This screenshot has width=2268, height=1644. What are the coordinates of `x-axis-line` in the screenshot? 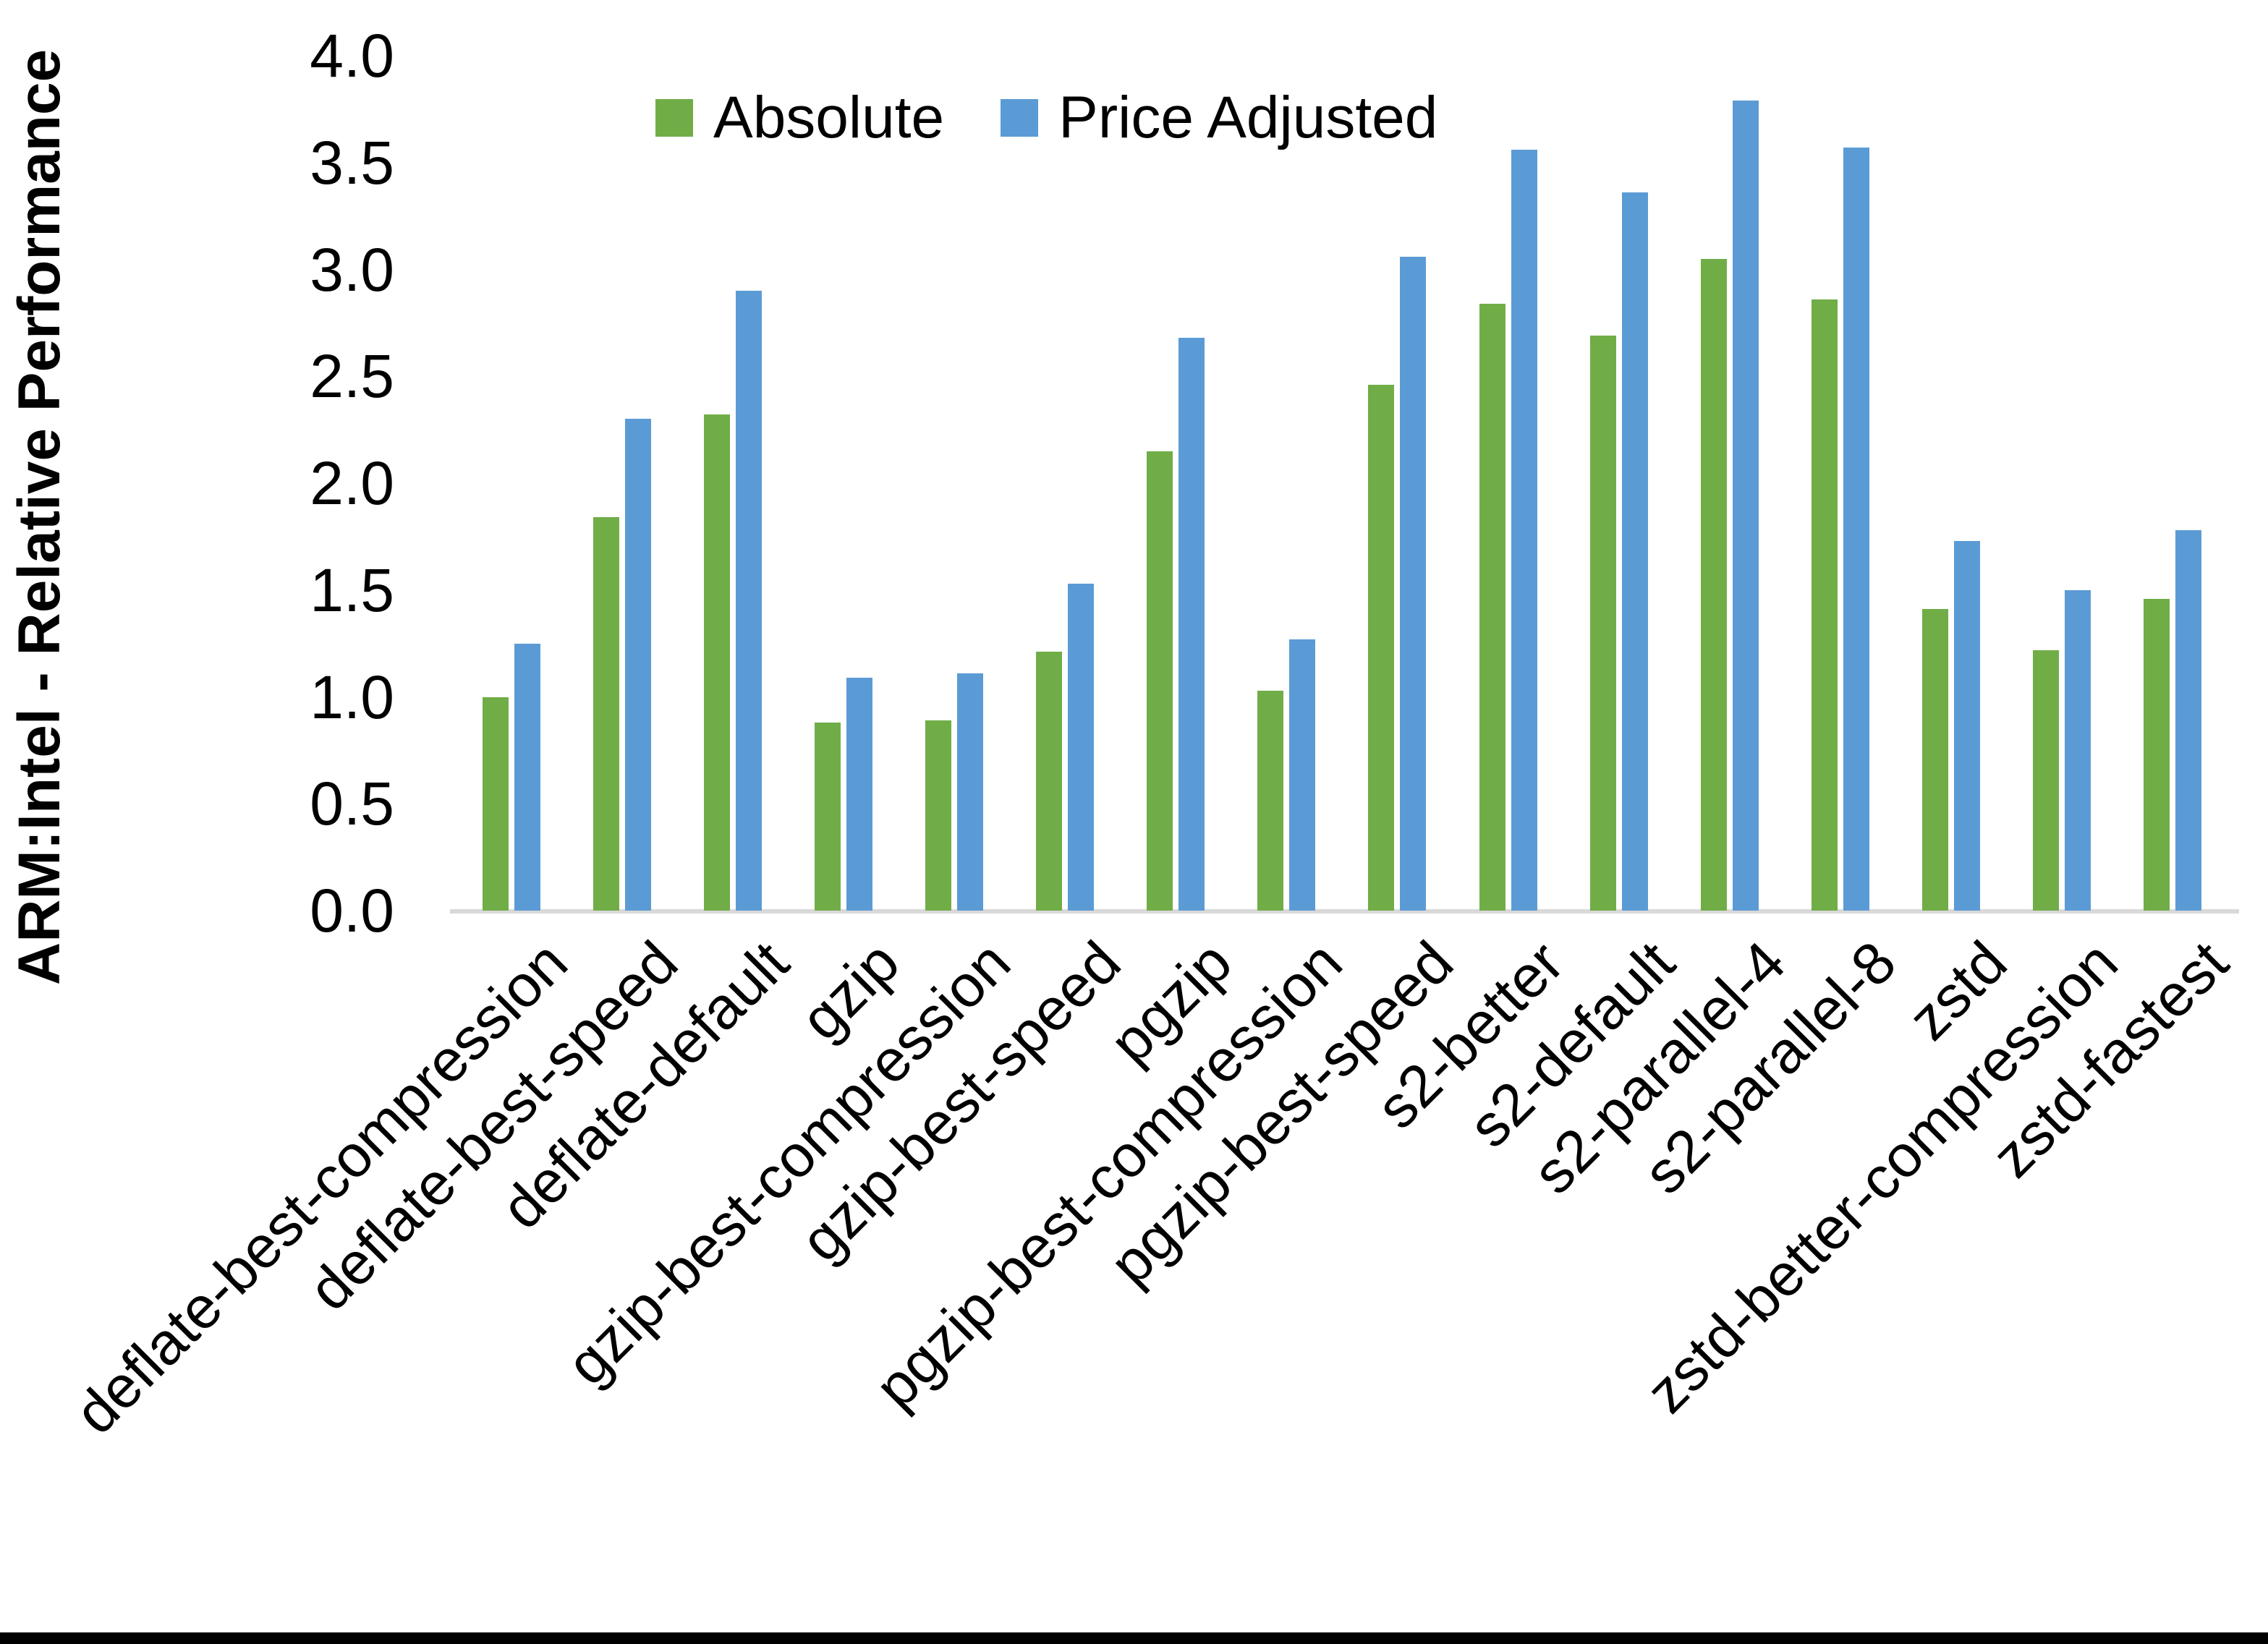 It's located at (1344, 911).